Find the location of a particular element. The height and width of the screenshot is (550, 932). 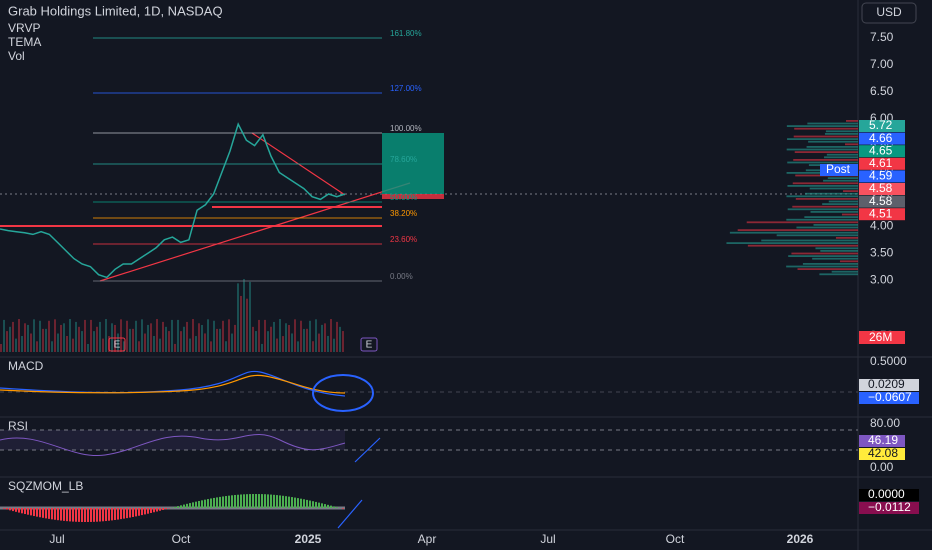

fib-label: 100.00% is located at coordinates (406, 128).